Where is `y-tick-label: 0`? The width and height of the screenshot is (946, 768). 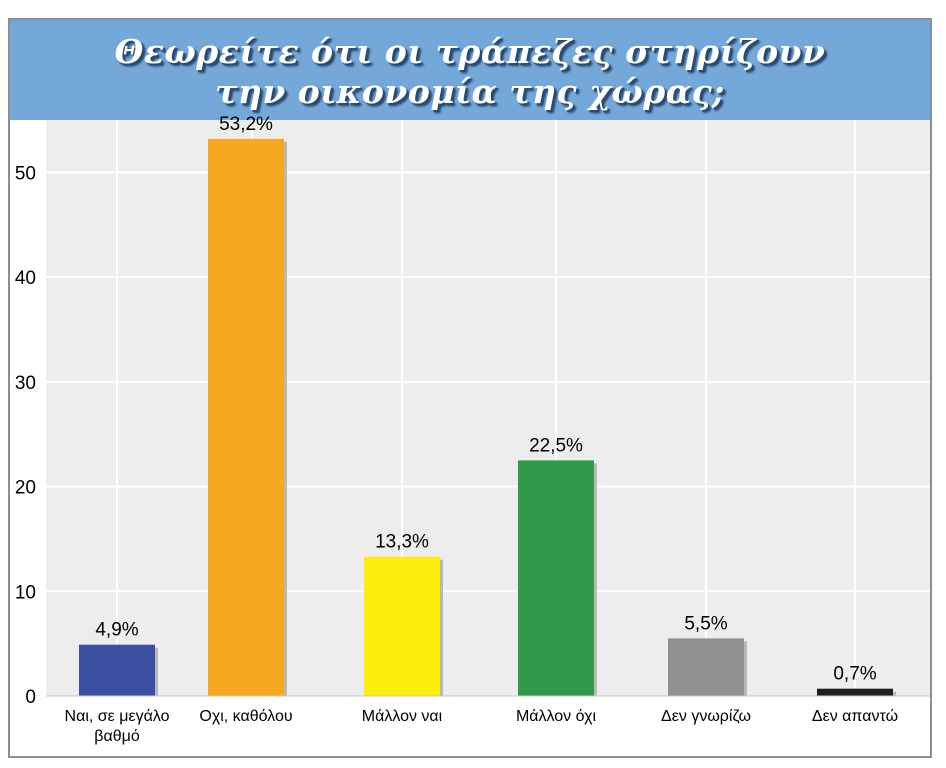
y-tick-label: 0 is located at coordinates (30, 697).